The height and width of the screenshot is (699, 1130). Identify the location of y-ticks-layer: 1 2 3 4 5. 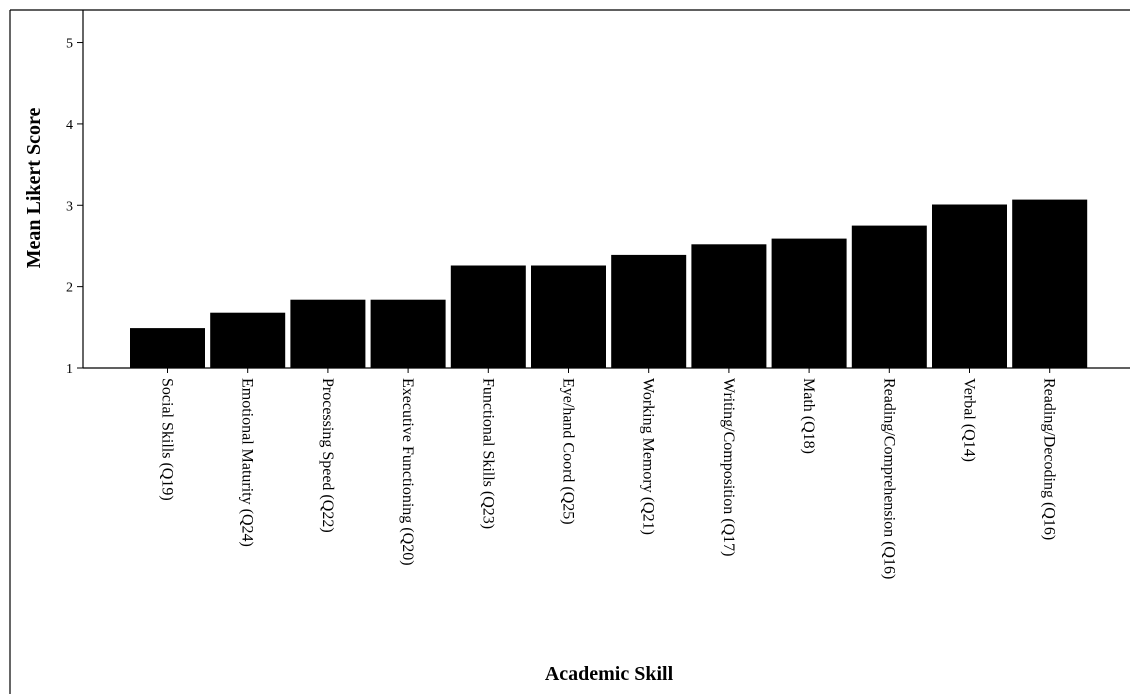
(74, 207).